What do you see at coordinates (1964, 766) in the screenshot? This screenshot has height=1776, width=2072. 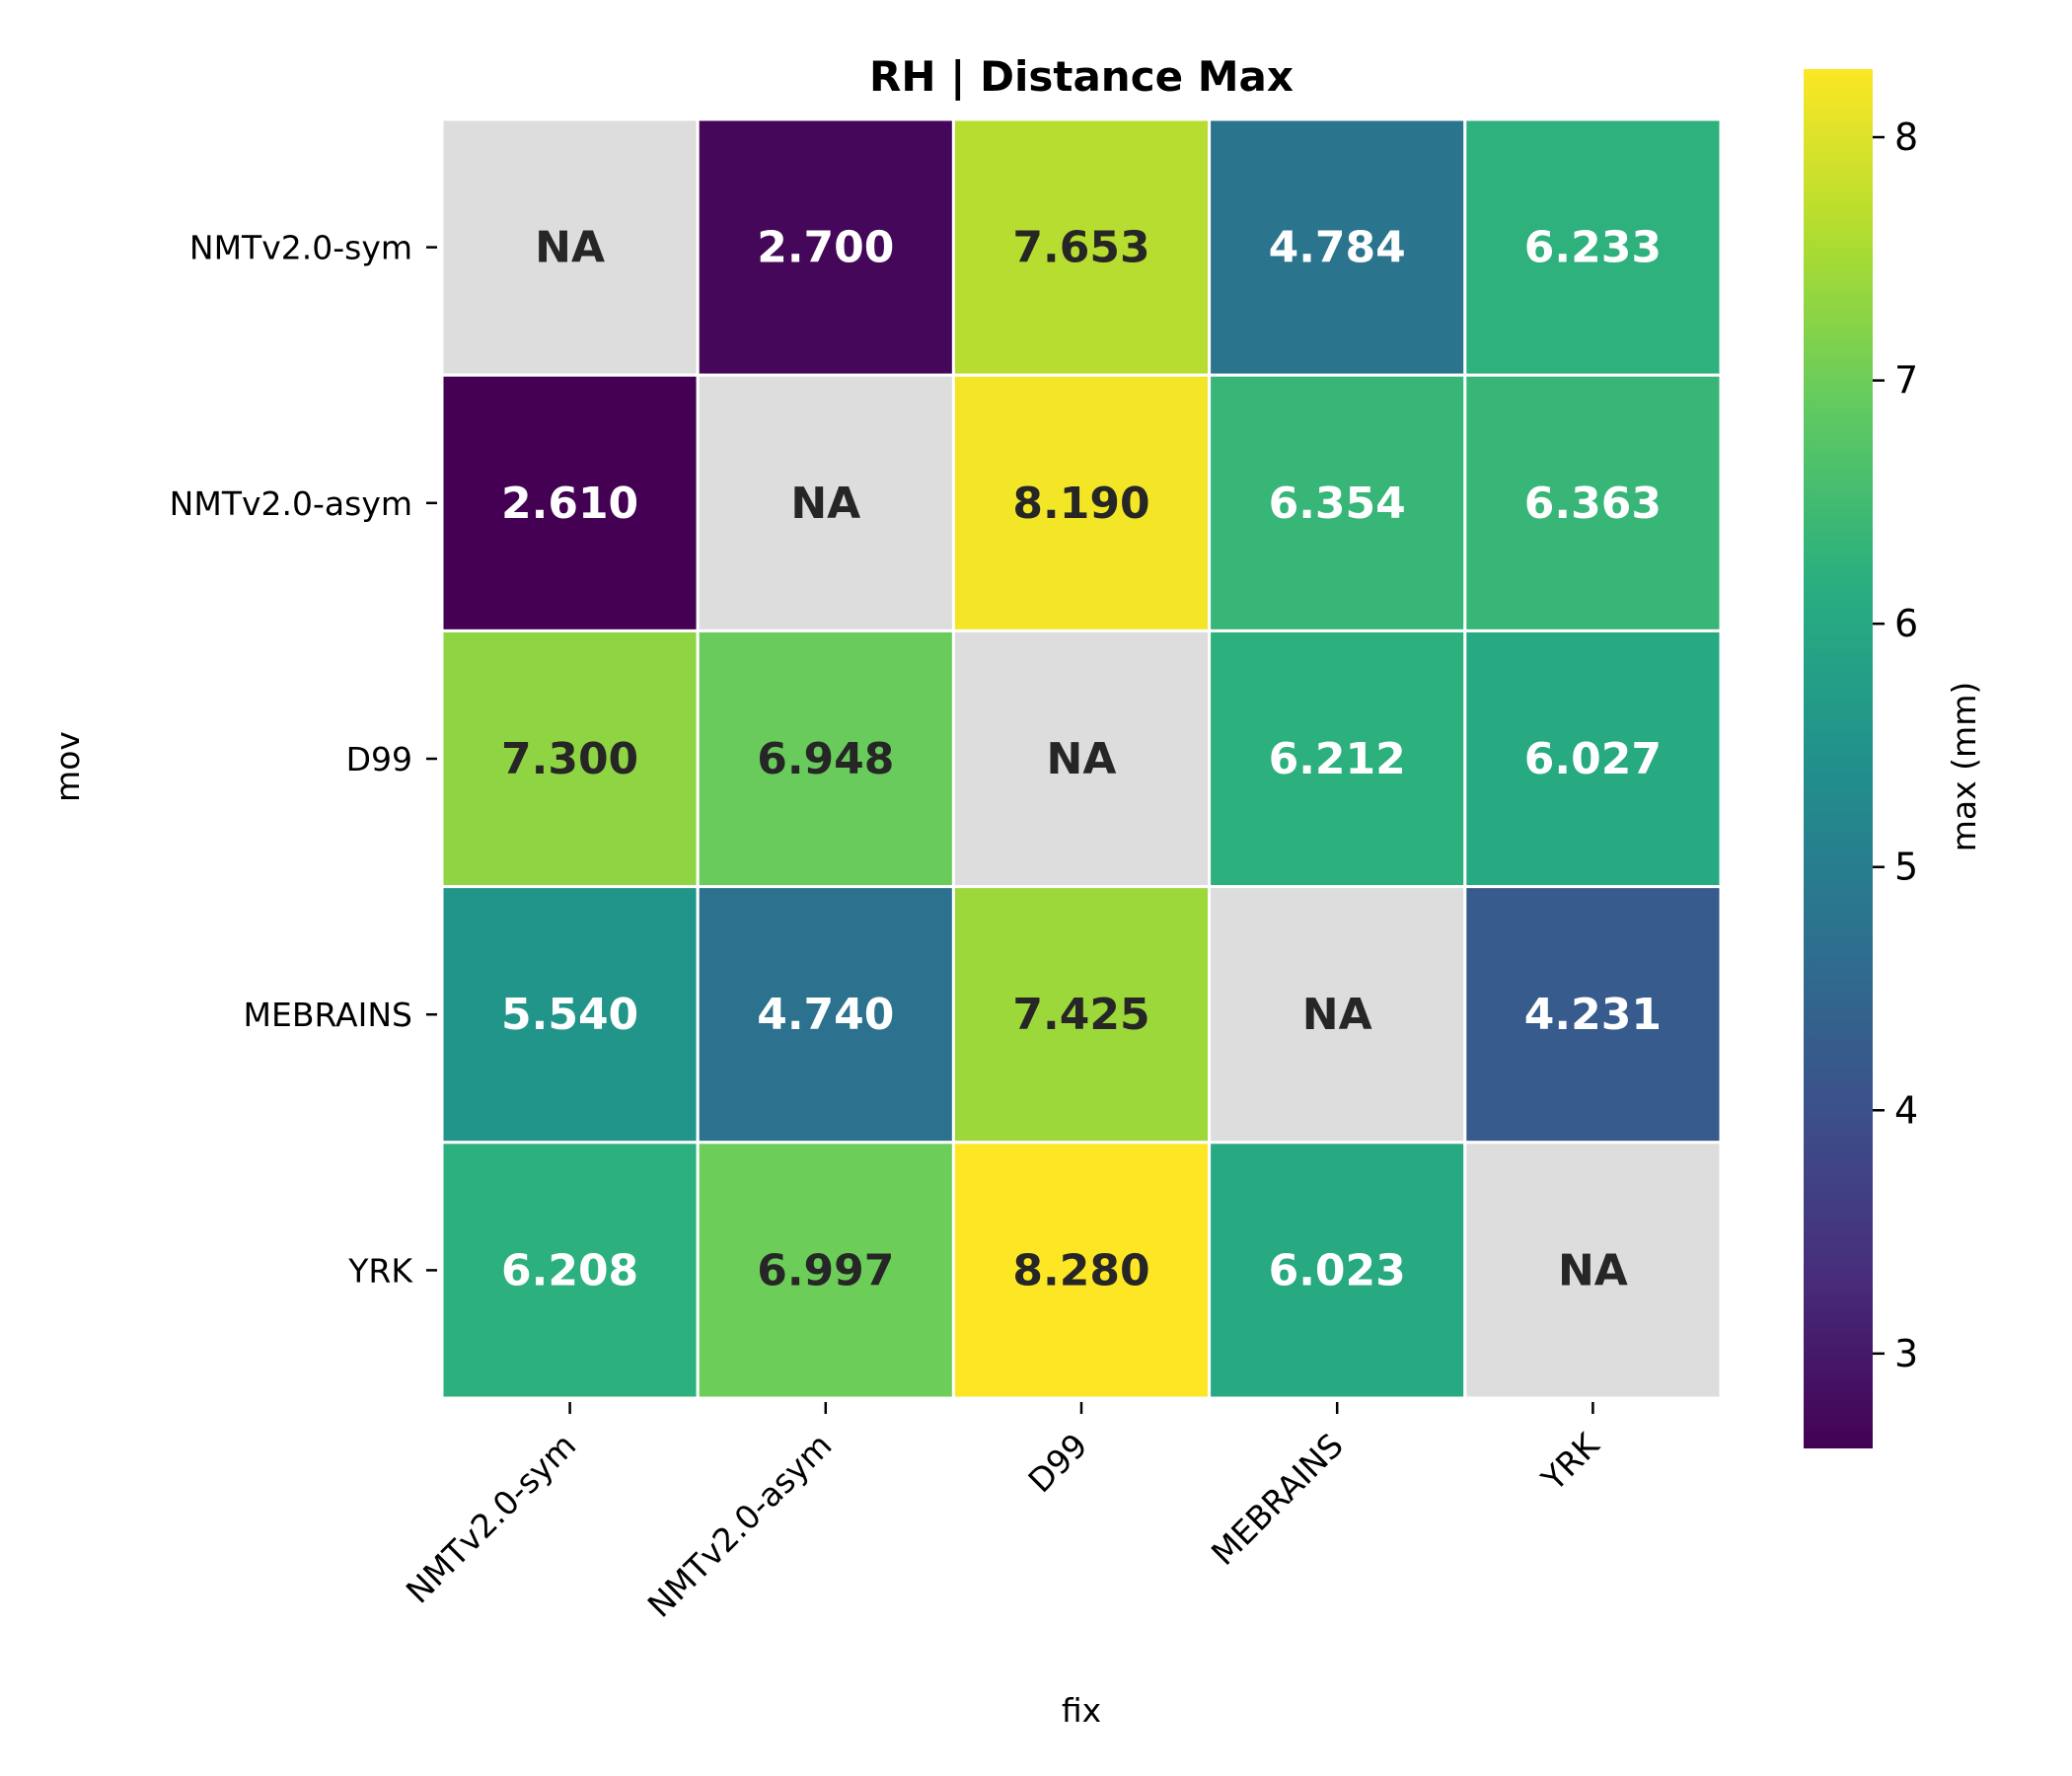 I see `colorbar-label: max (mm)` at bounding box center [1964, 766].